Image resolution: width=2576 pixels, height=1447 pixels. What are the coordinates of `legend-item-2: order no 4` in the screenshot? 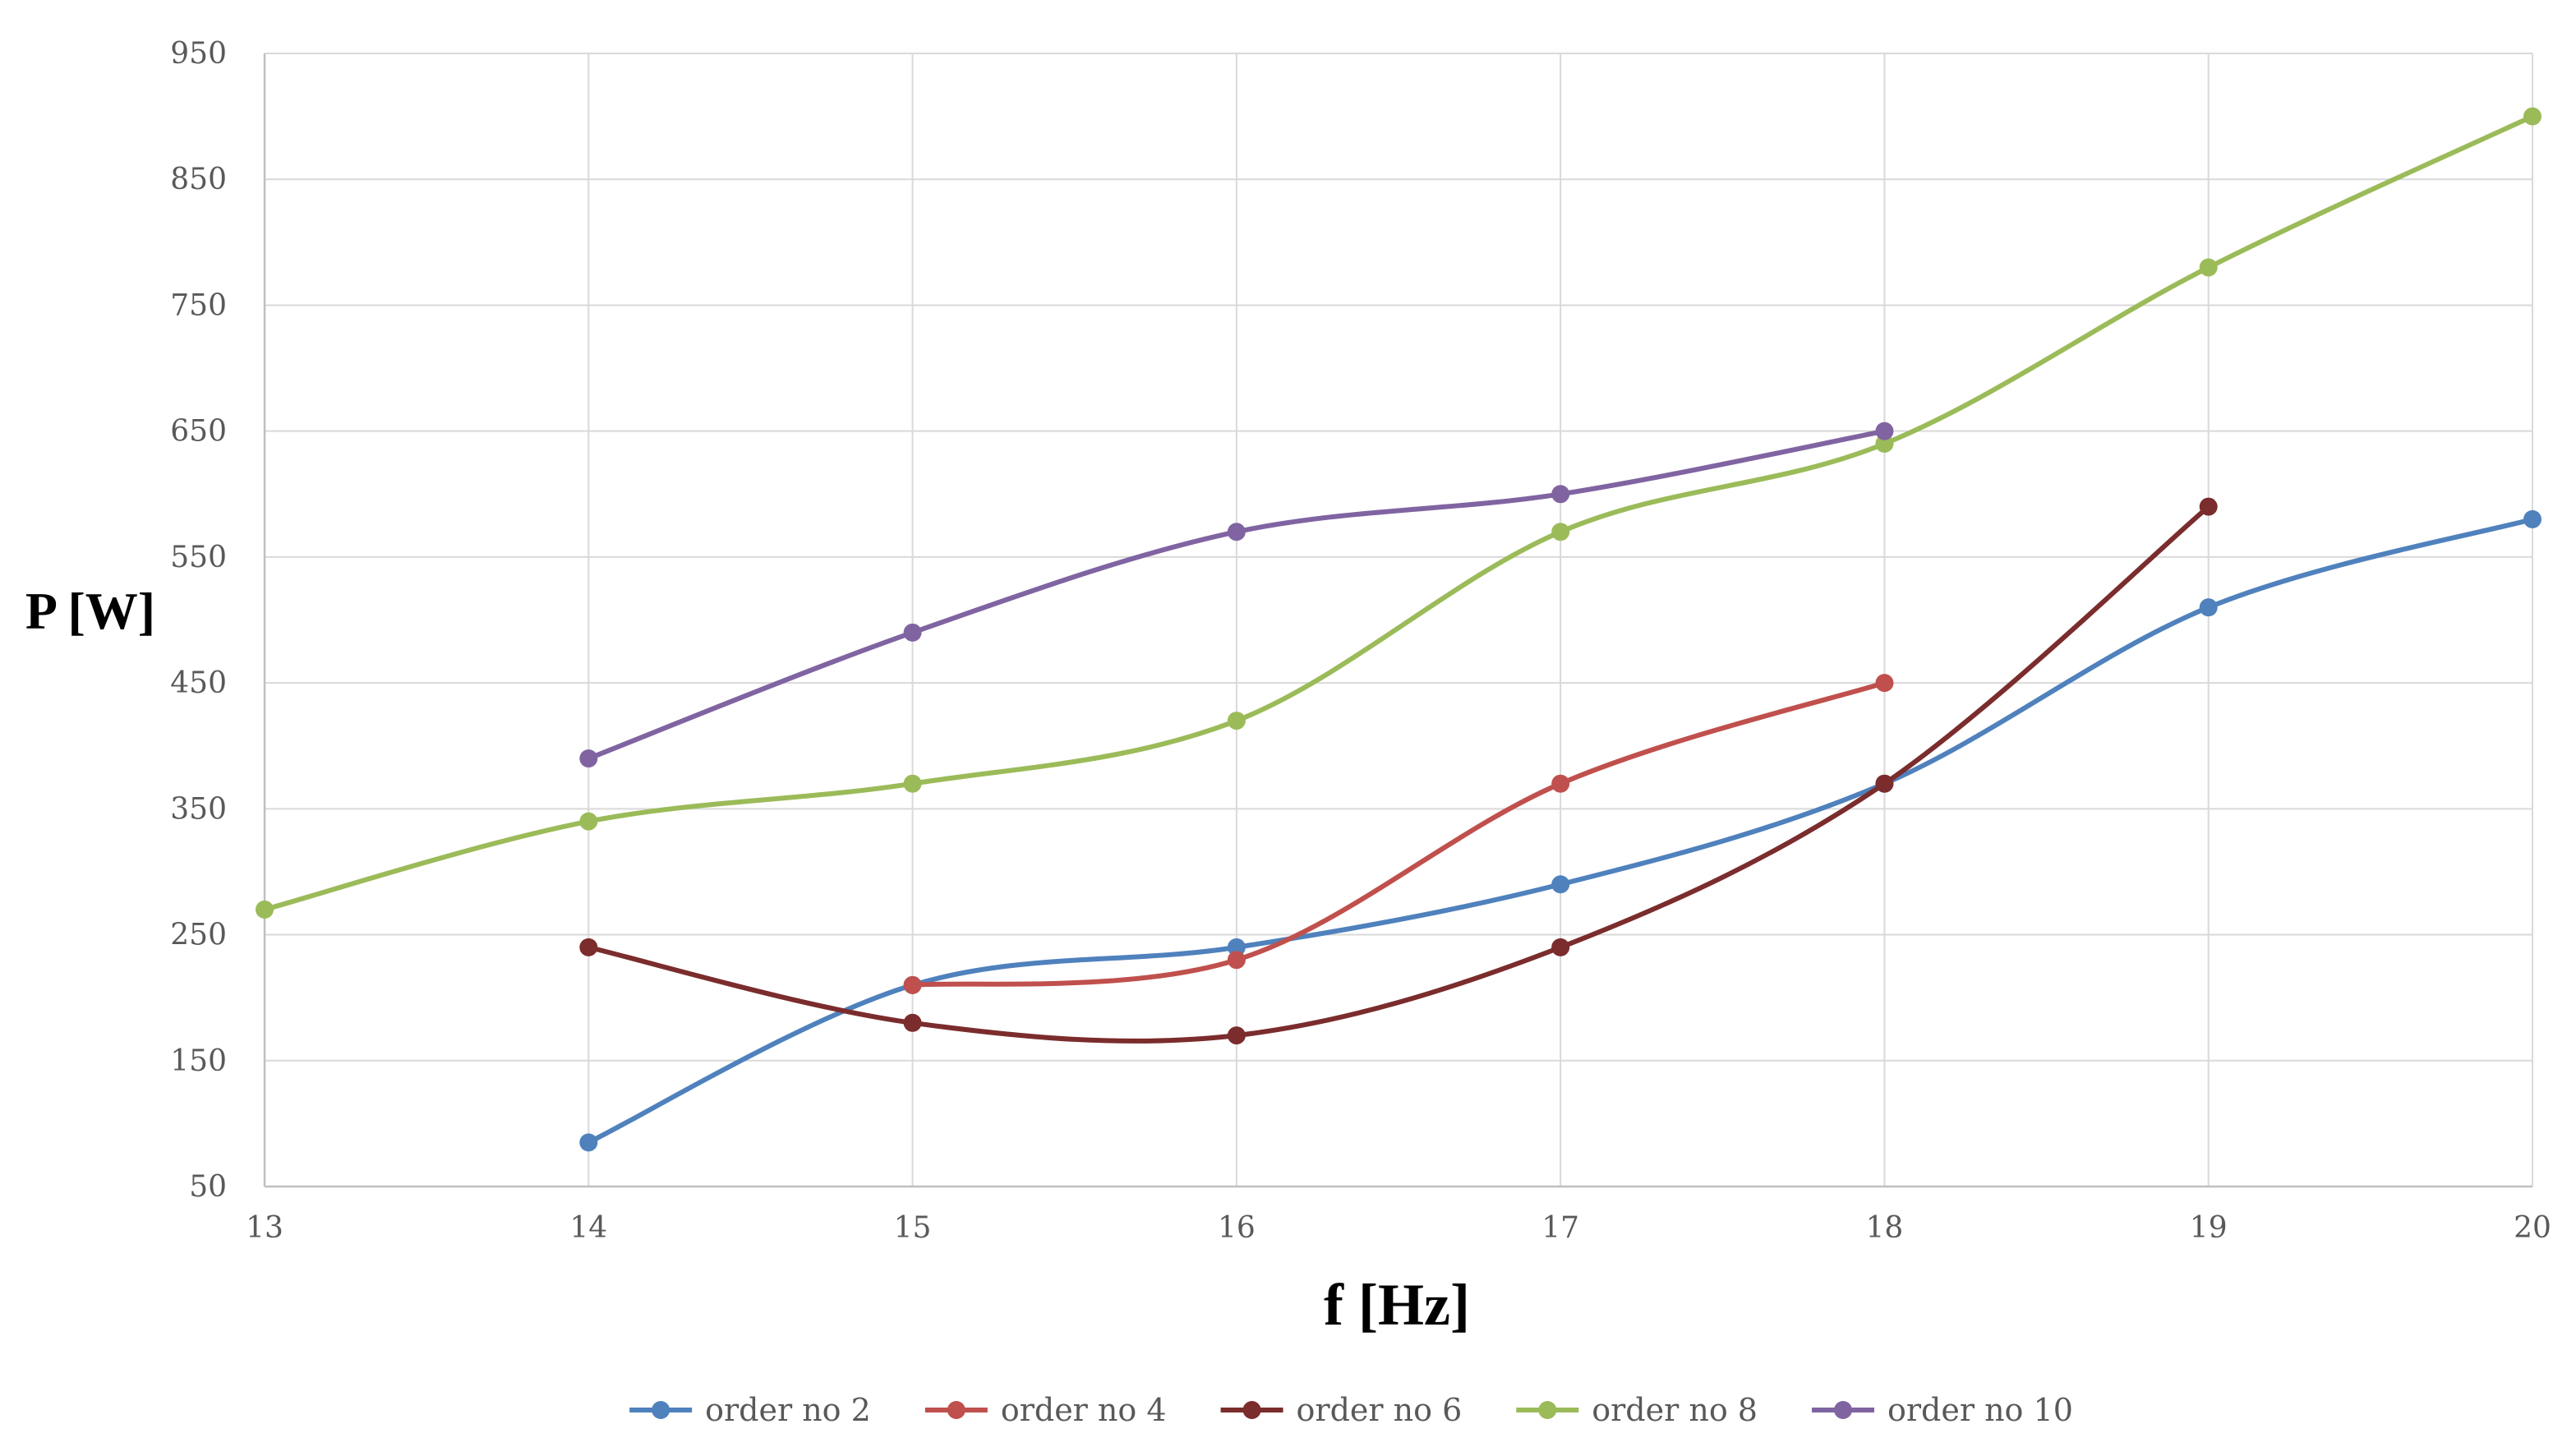 It's located at (1045, 1410).